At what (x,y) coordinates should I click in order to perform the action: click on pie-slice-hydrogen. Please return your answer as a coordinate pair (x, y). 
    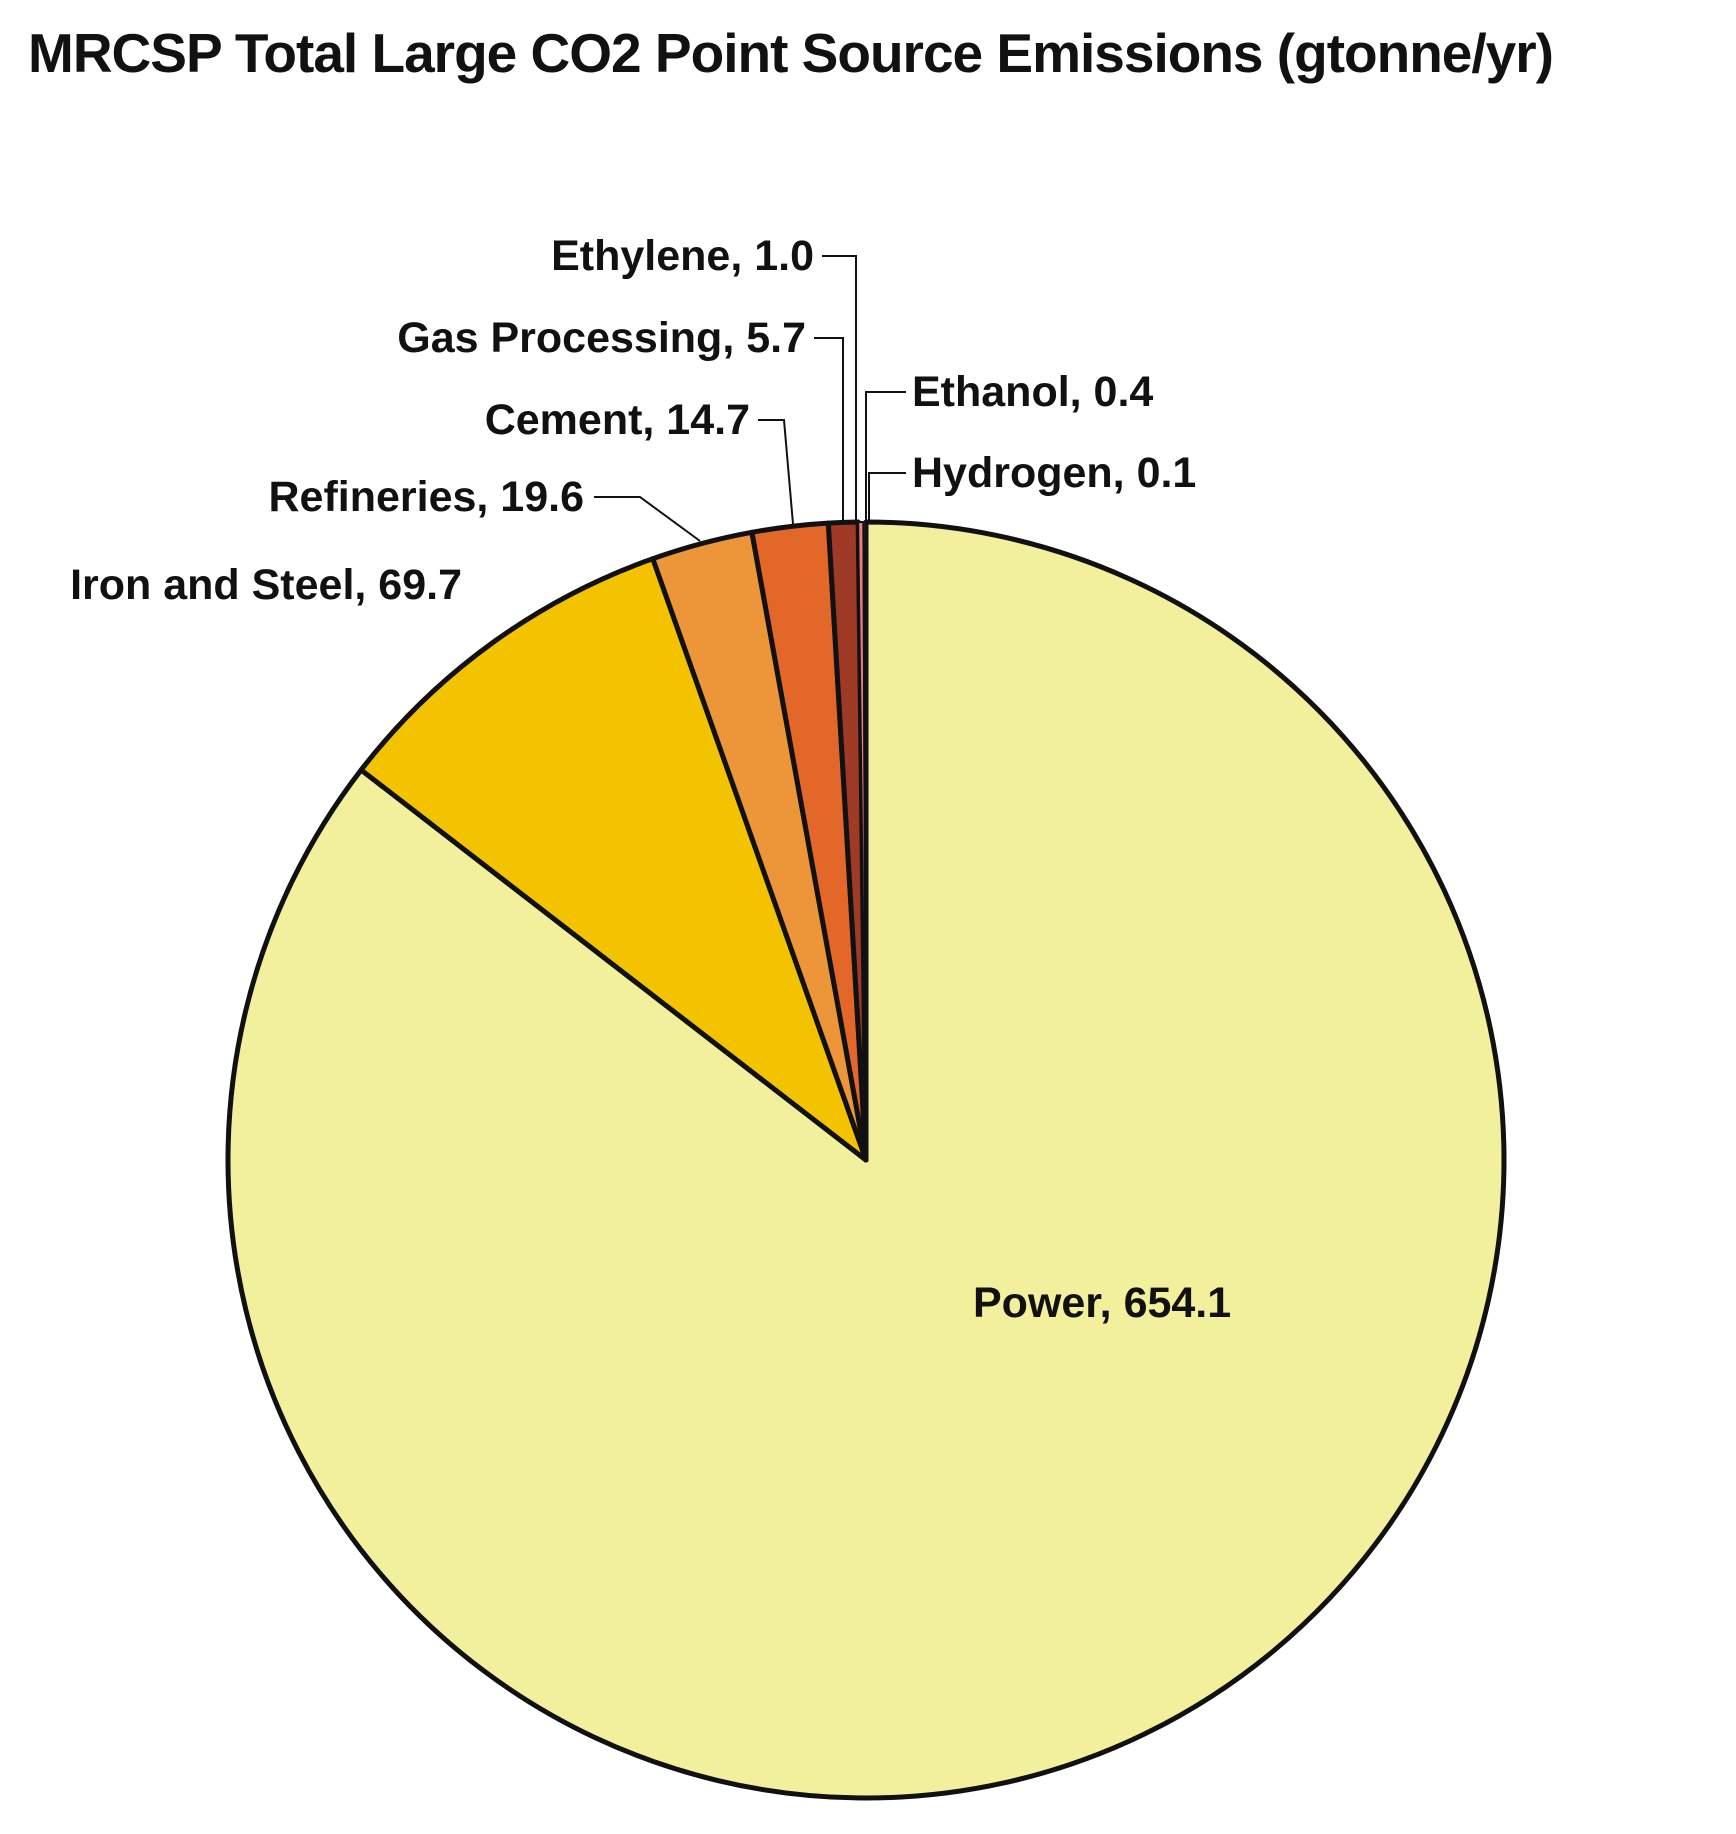
    Looking at the image, I should click on (865, 840).